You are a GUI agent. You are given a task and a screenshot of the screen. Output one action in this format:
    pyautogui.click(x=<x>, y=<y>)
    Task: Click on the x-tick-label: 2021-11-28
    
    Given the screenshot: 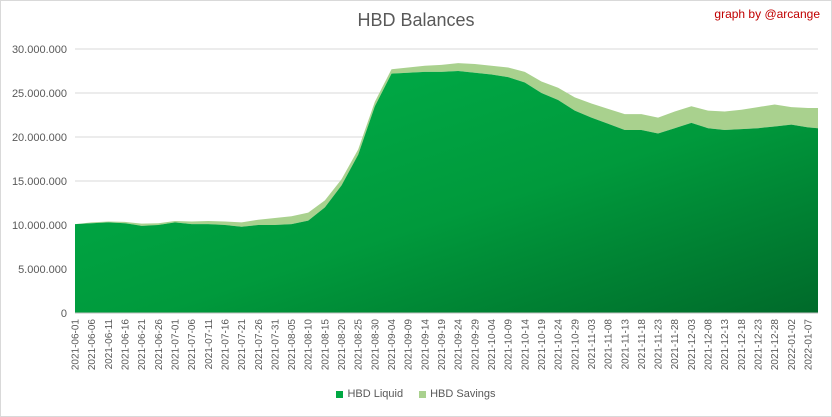 What is the action you would take?
    pyautogui.click(x=675, y=344)
    